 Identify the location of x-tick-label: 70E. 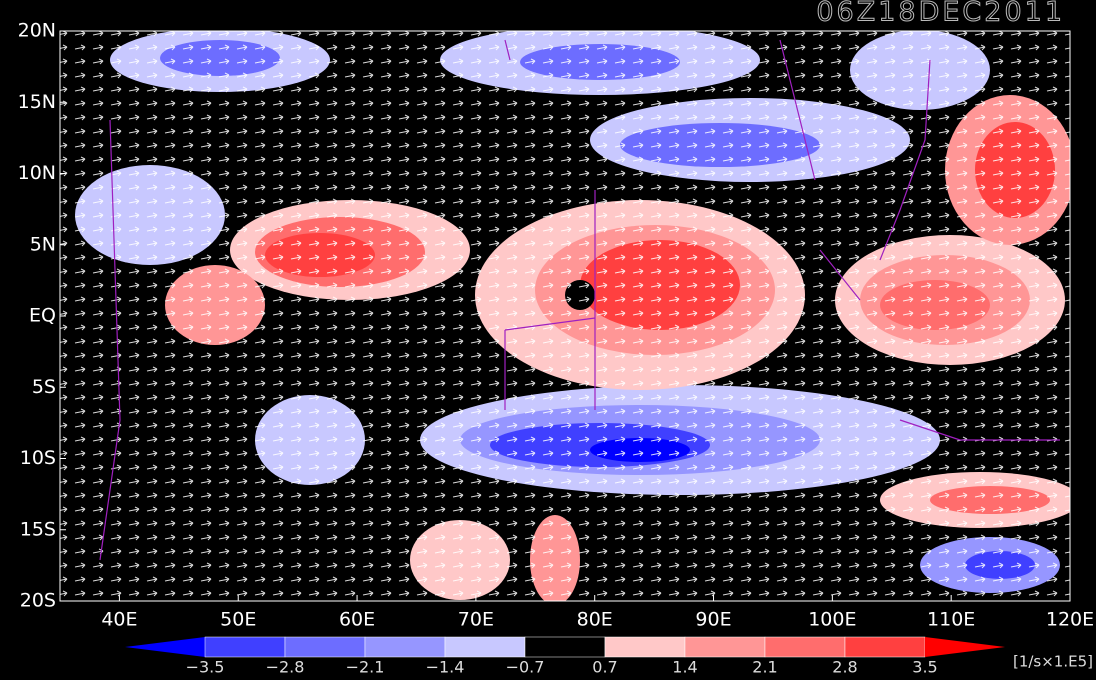
(476, 620).